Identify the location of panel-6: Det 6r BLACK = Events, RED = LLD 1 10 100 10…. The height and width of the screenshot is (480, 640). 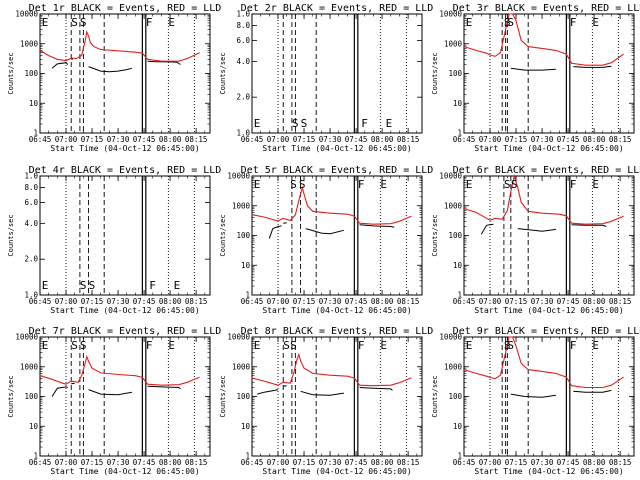
(535, 240).